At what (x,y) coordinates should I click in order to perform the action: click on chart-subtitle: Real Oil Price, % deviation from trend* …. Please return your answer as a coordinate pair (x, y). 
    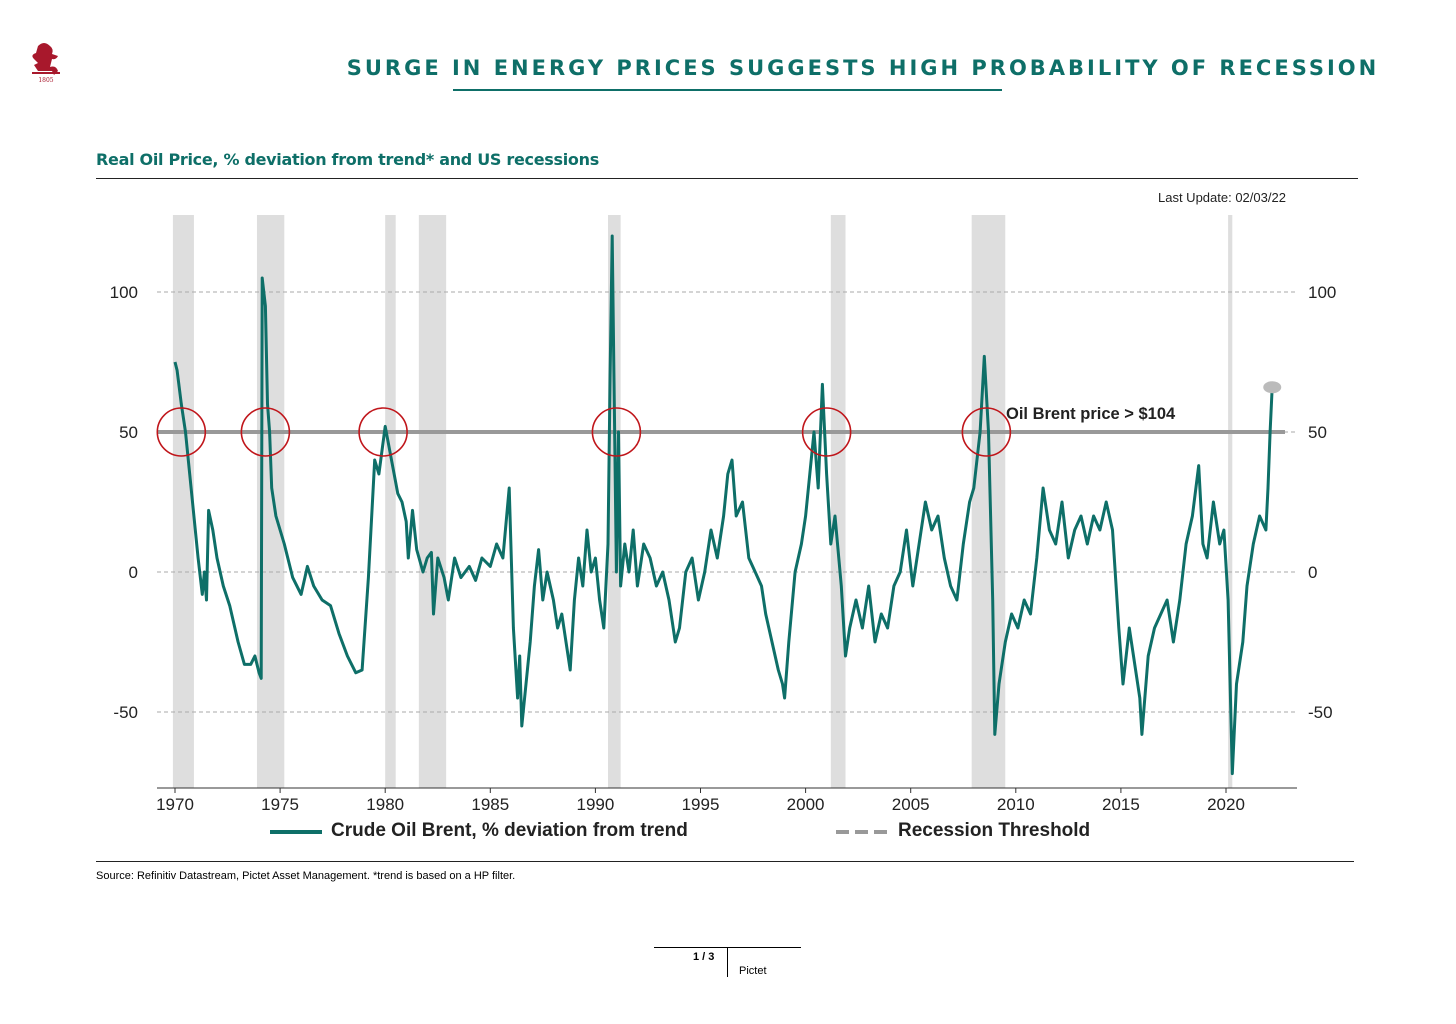
    Looking at the image, I should click on (347, 159).